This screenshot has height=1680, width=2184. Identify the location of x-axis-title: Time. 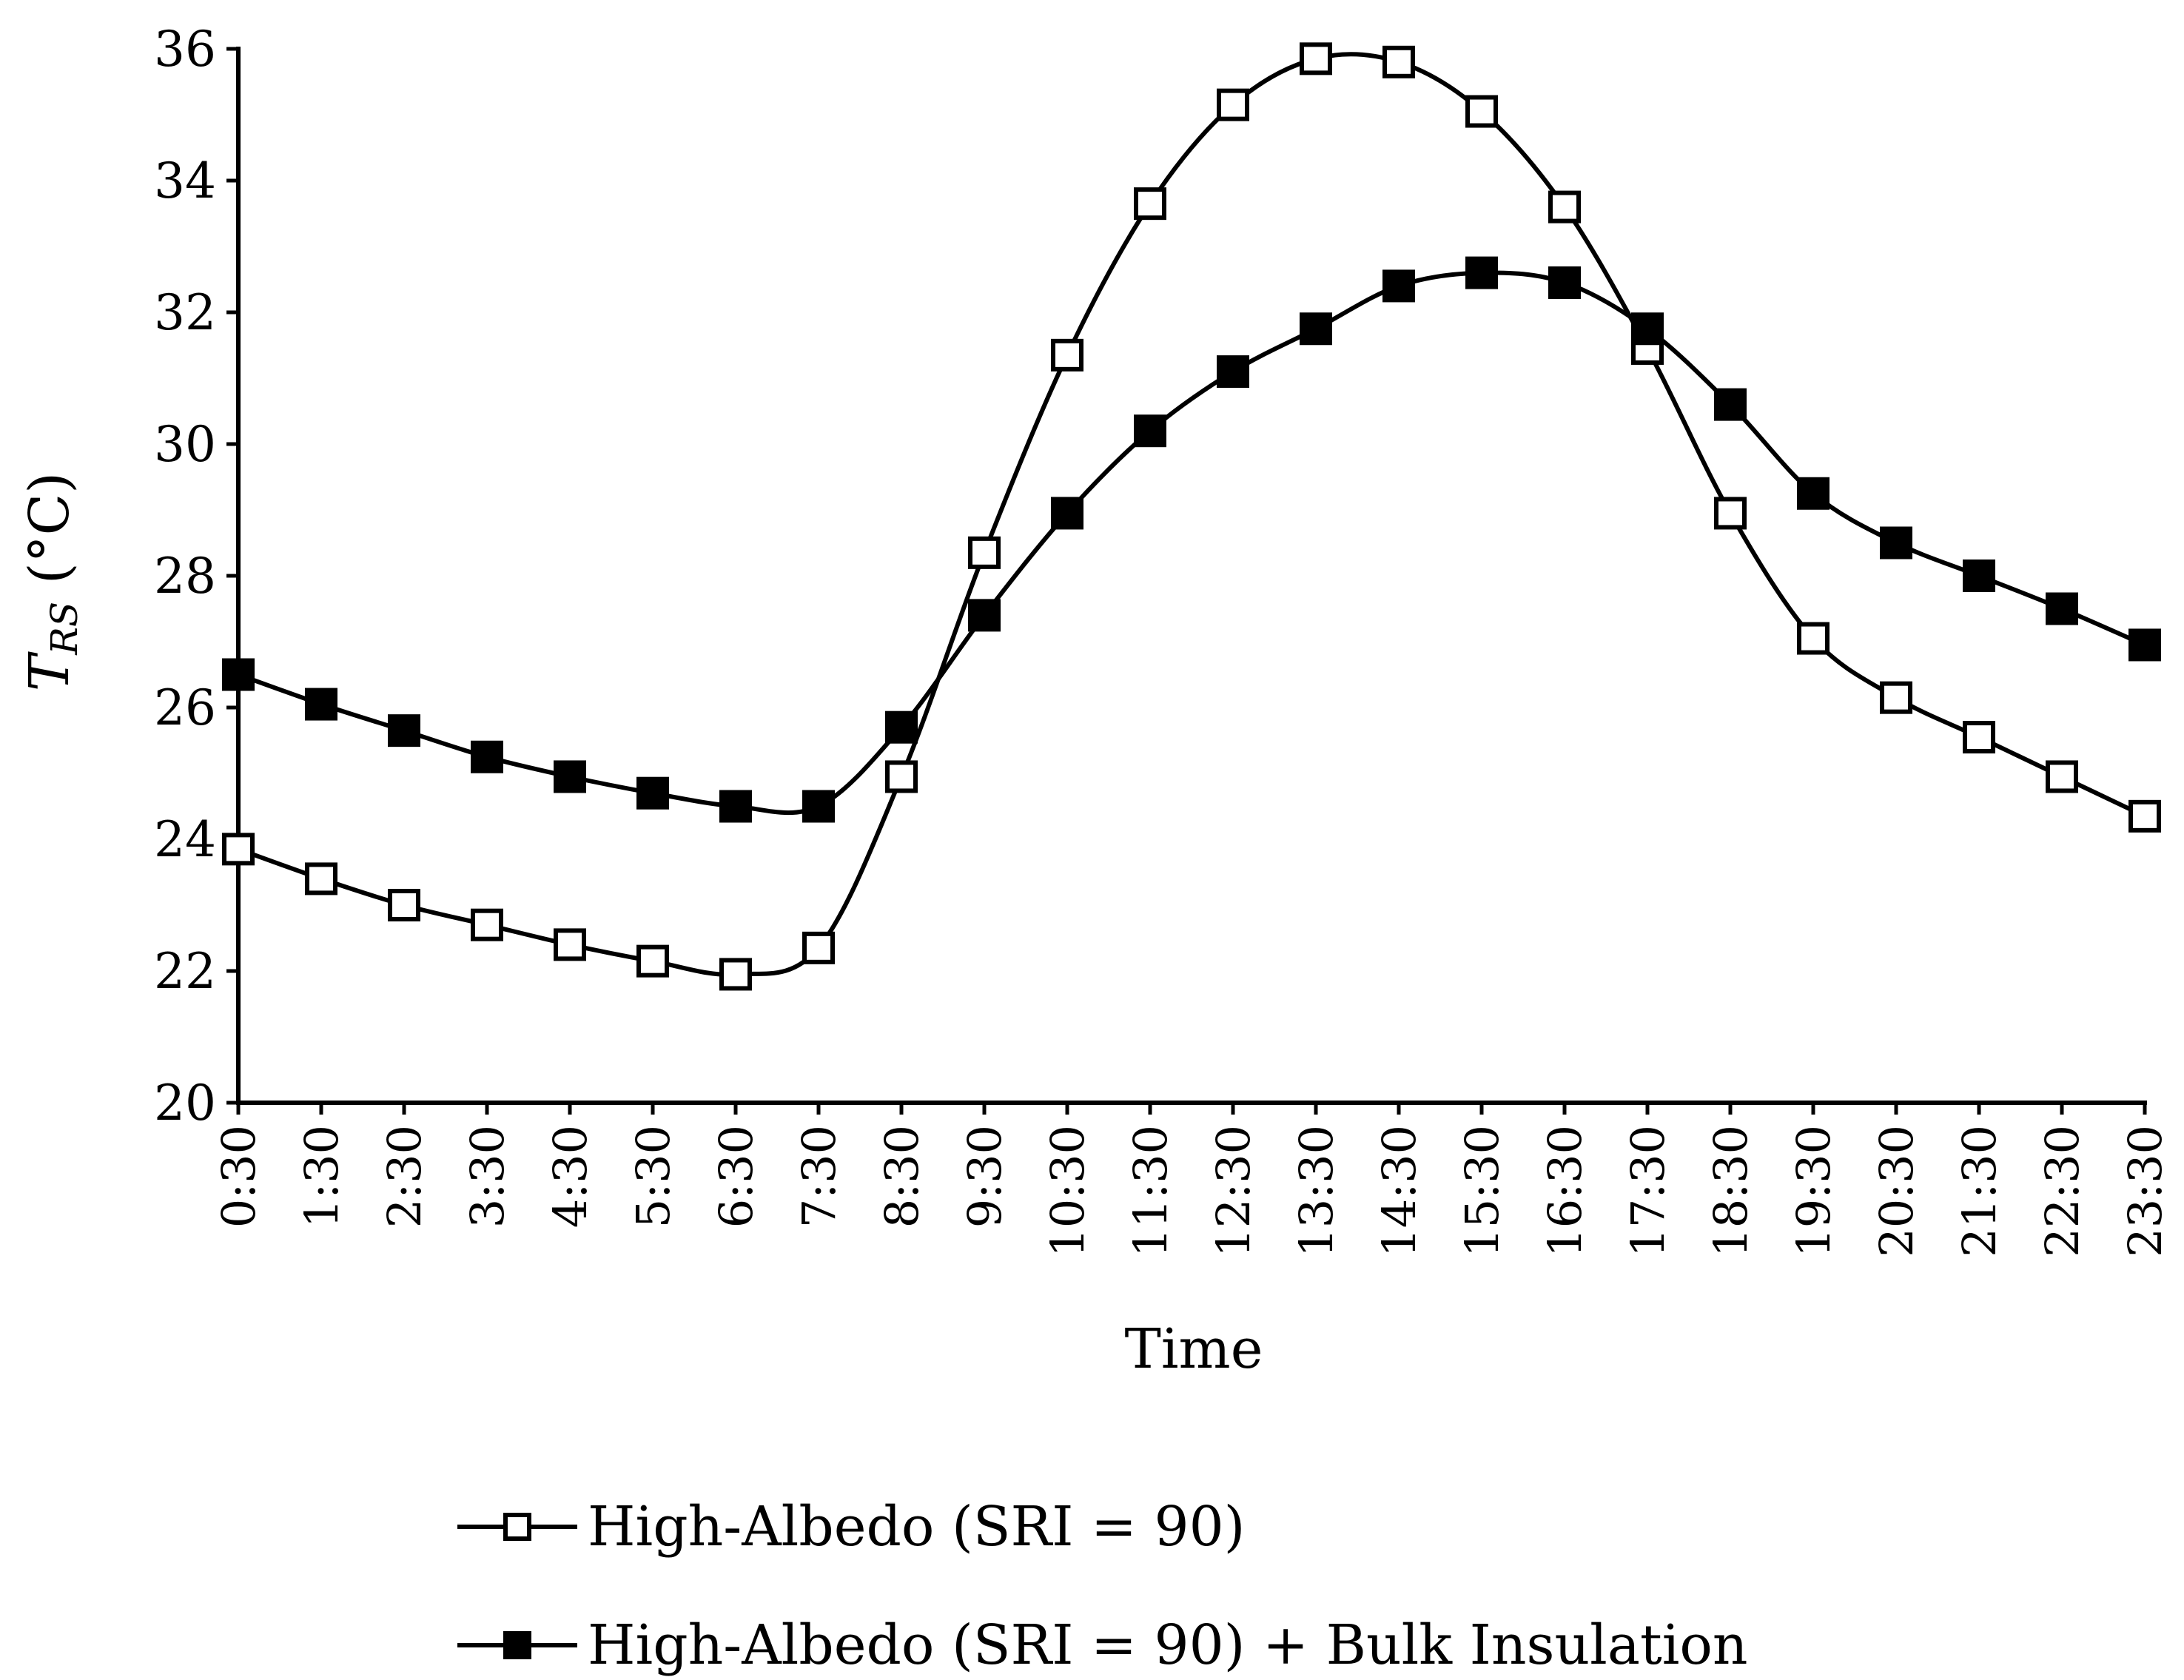
(1194, 1349).